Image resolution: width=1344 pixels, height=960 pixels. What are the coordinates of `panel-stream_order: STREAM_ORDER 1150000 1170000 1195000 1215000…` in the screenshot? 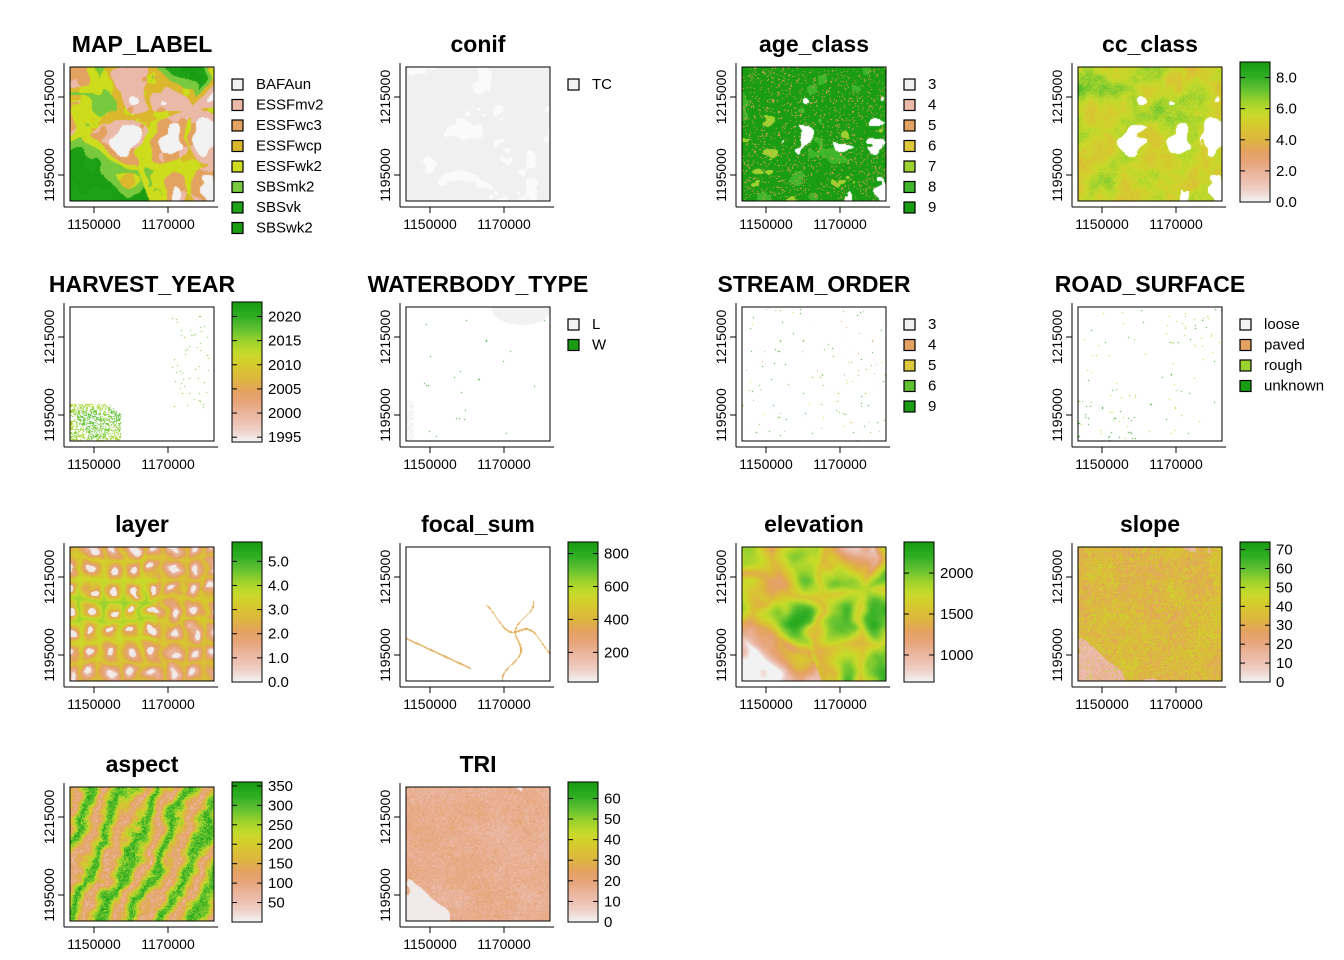 It's located at (824, 371).